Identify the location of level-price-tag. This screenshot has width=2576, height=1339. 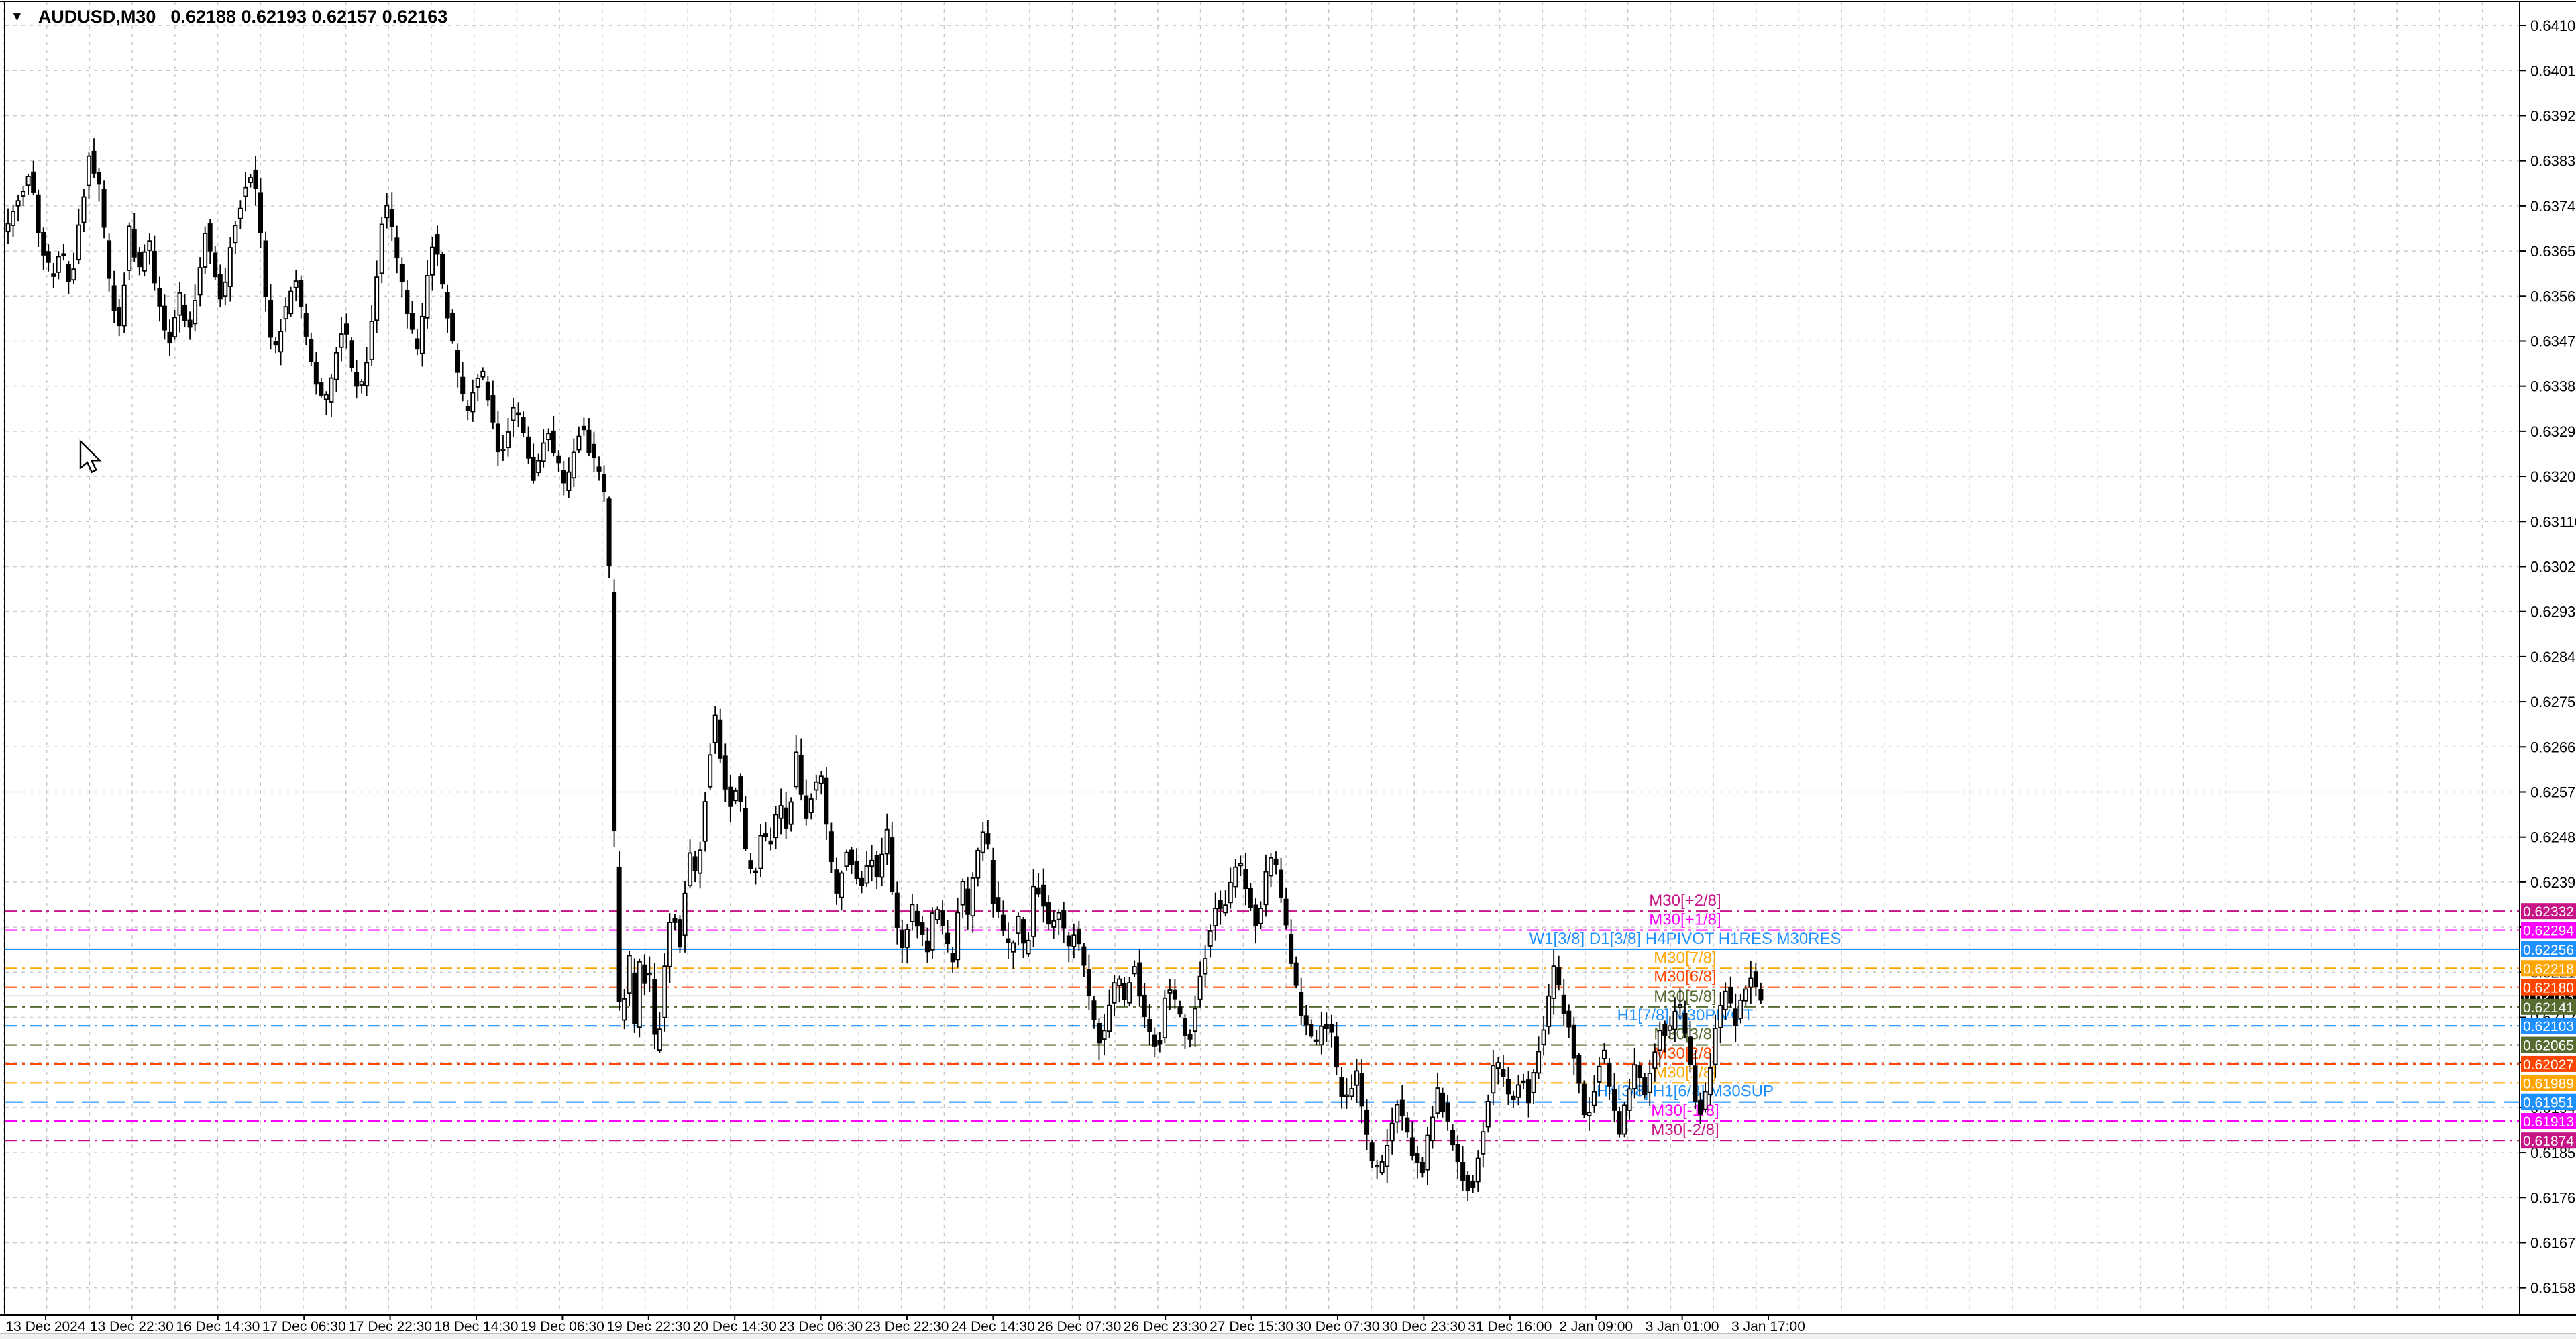
(2548, 1140).